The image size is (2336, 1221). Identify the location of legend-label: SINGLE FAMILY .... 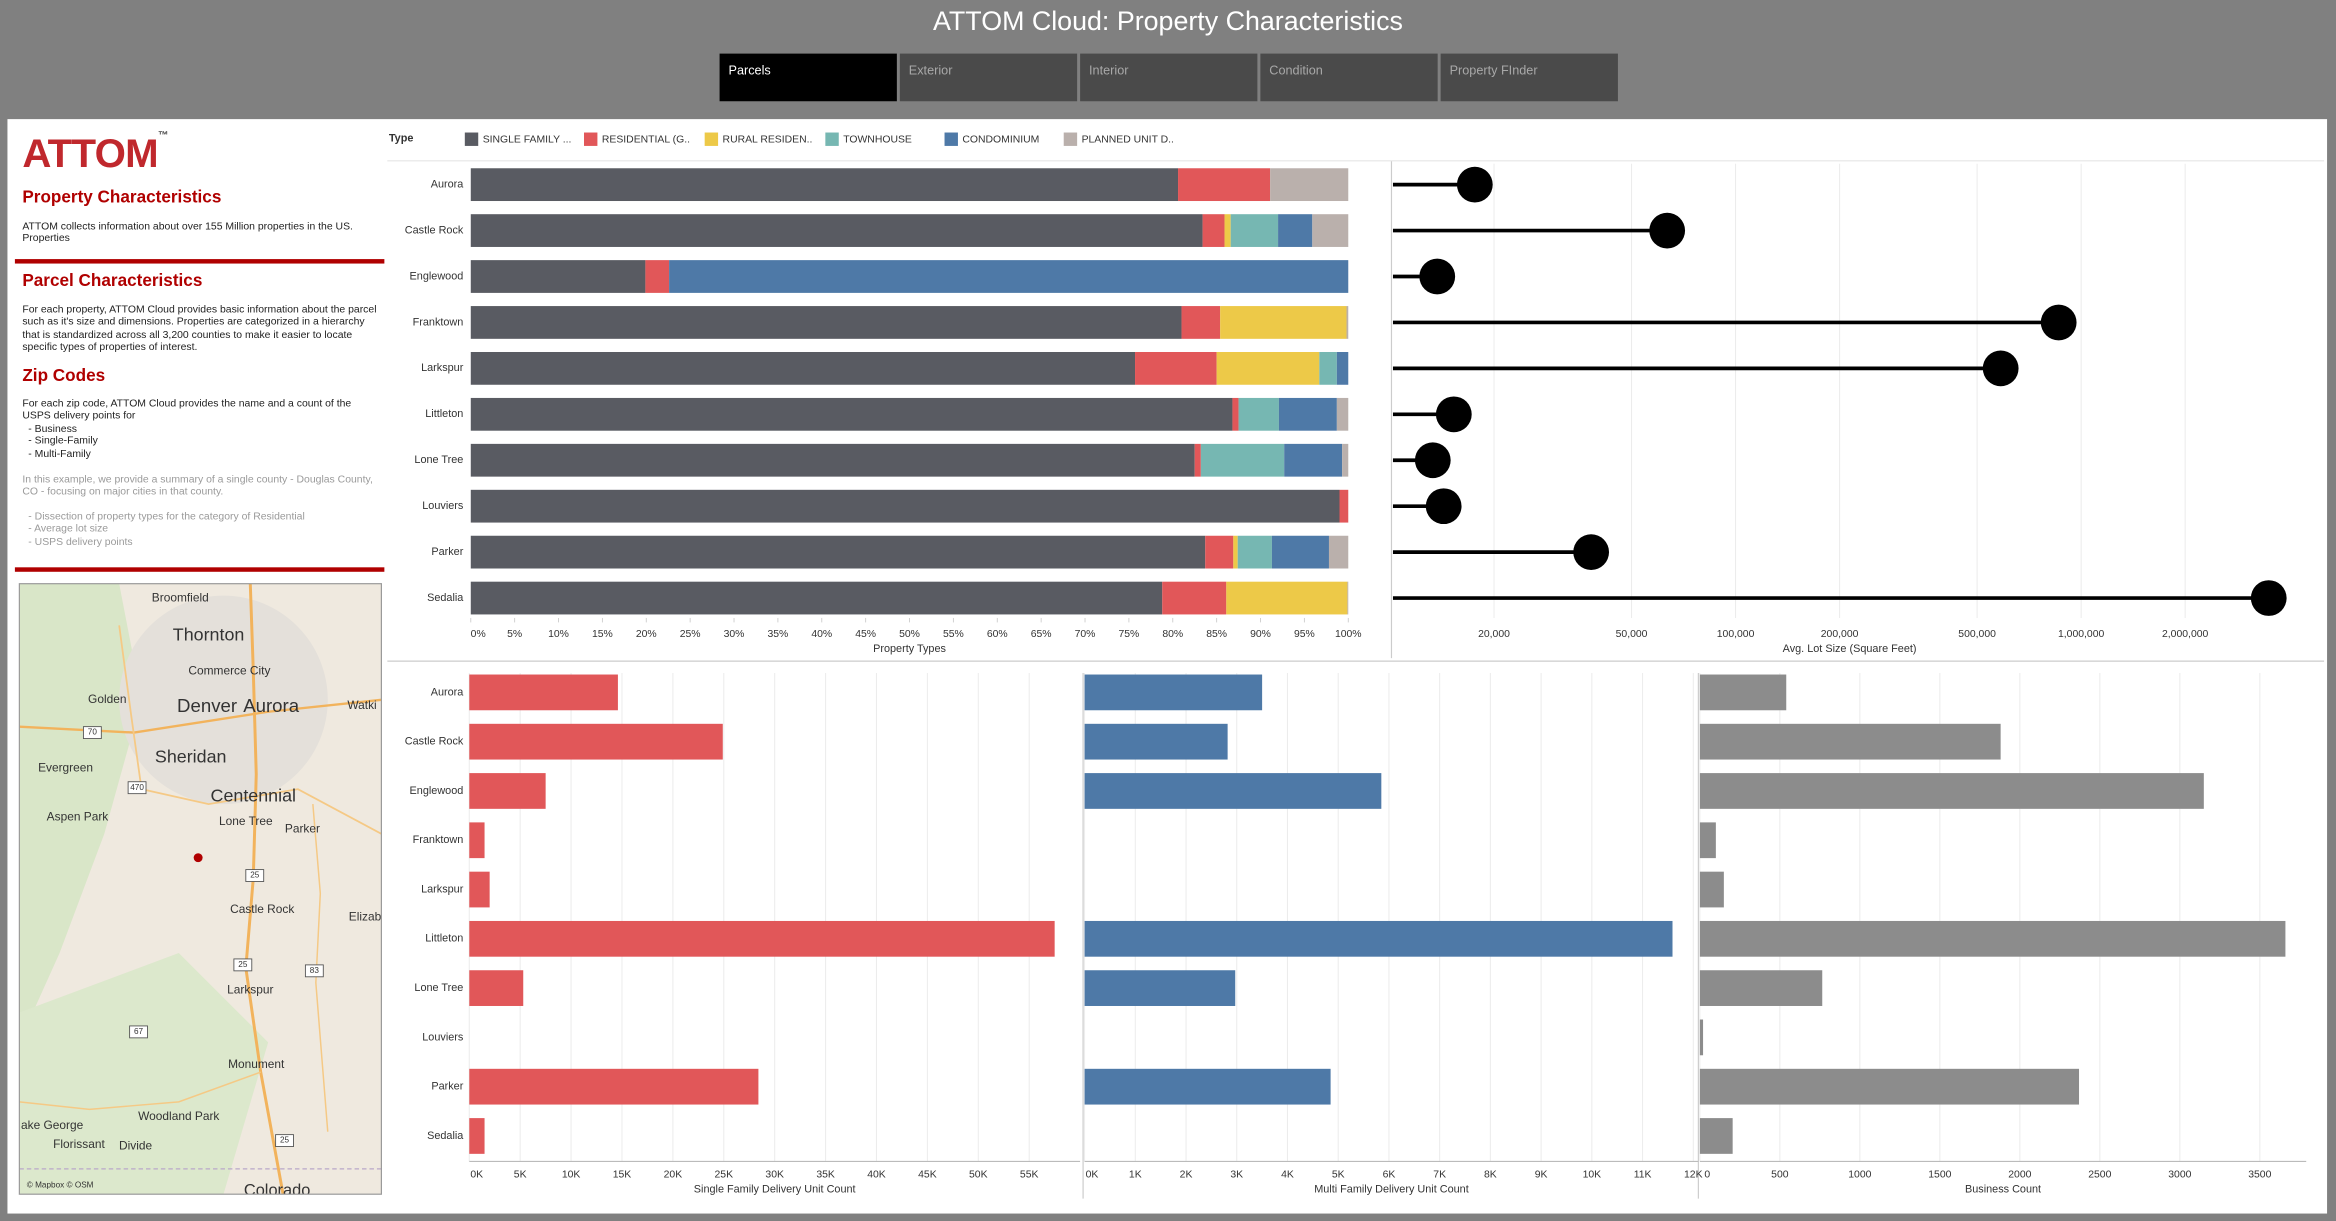
(527, 140).